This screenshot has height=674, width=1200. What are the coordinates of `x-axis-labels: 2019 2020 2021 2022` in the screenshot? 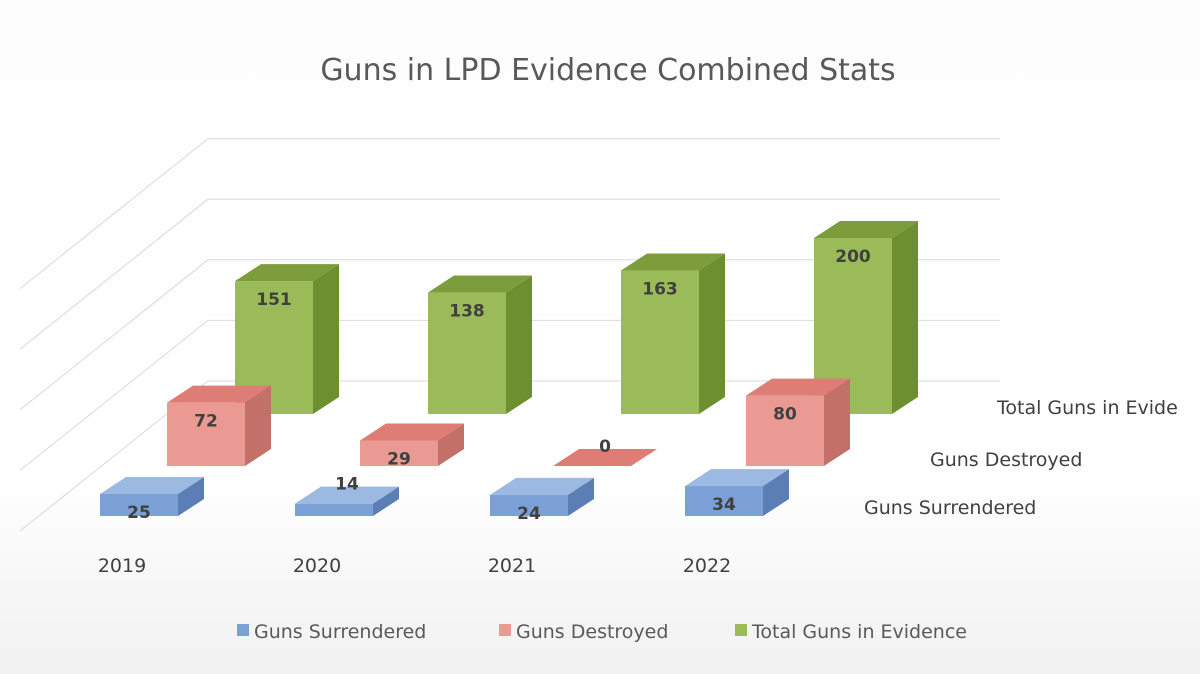 It's located at (414, 566).